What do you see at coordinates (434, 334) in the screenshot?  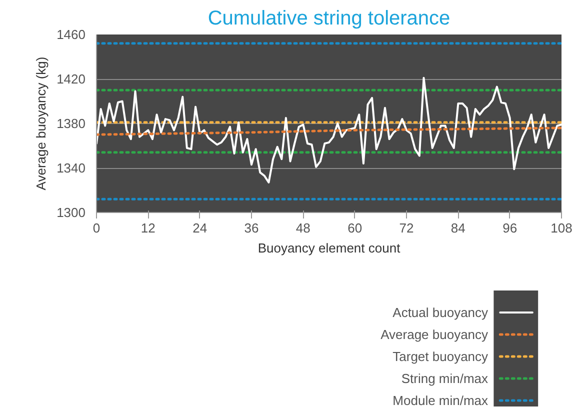 I see `legend-label: Average buoyancy` at bounding box center [434, 334].